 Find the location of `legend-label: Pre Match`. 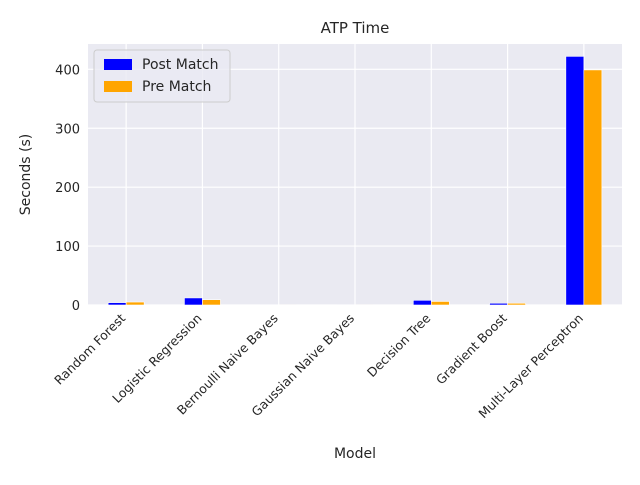

legend-label: Pre Match is located at coordinates (176, 87).